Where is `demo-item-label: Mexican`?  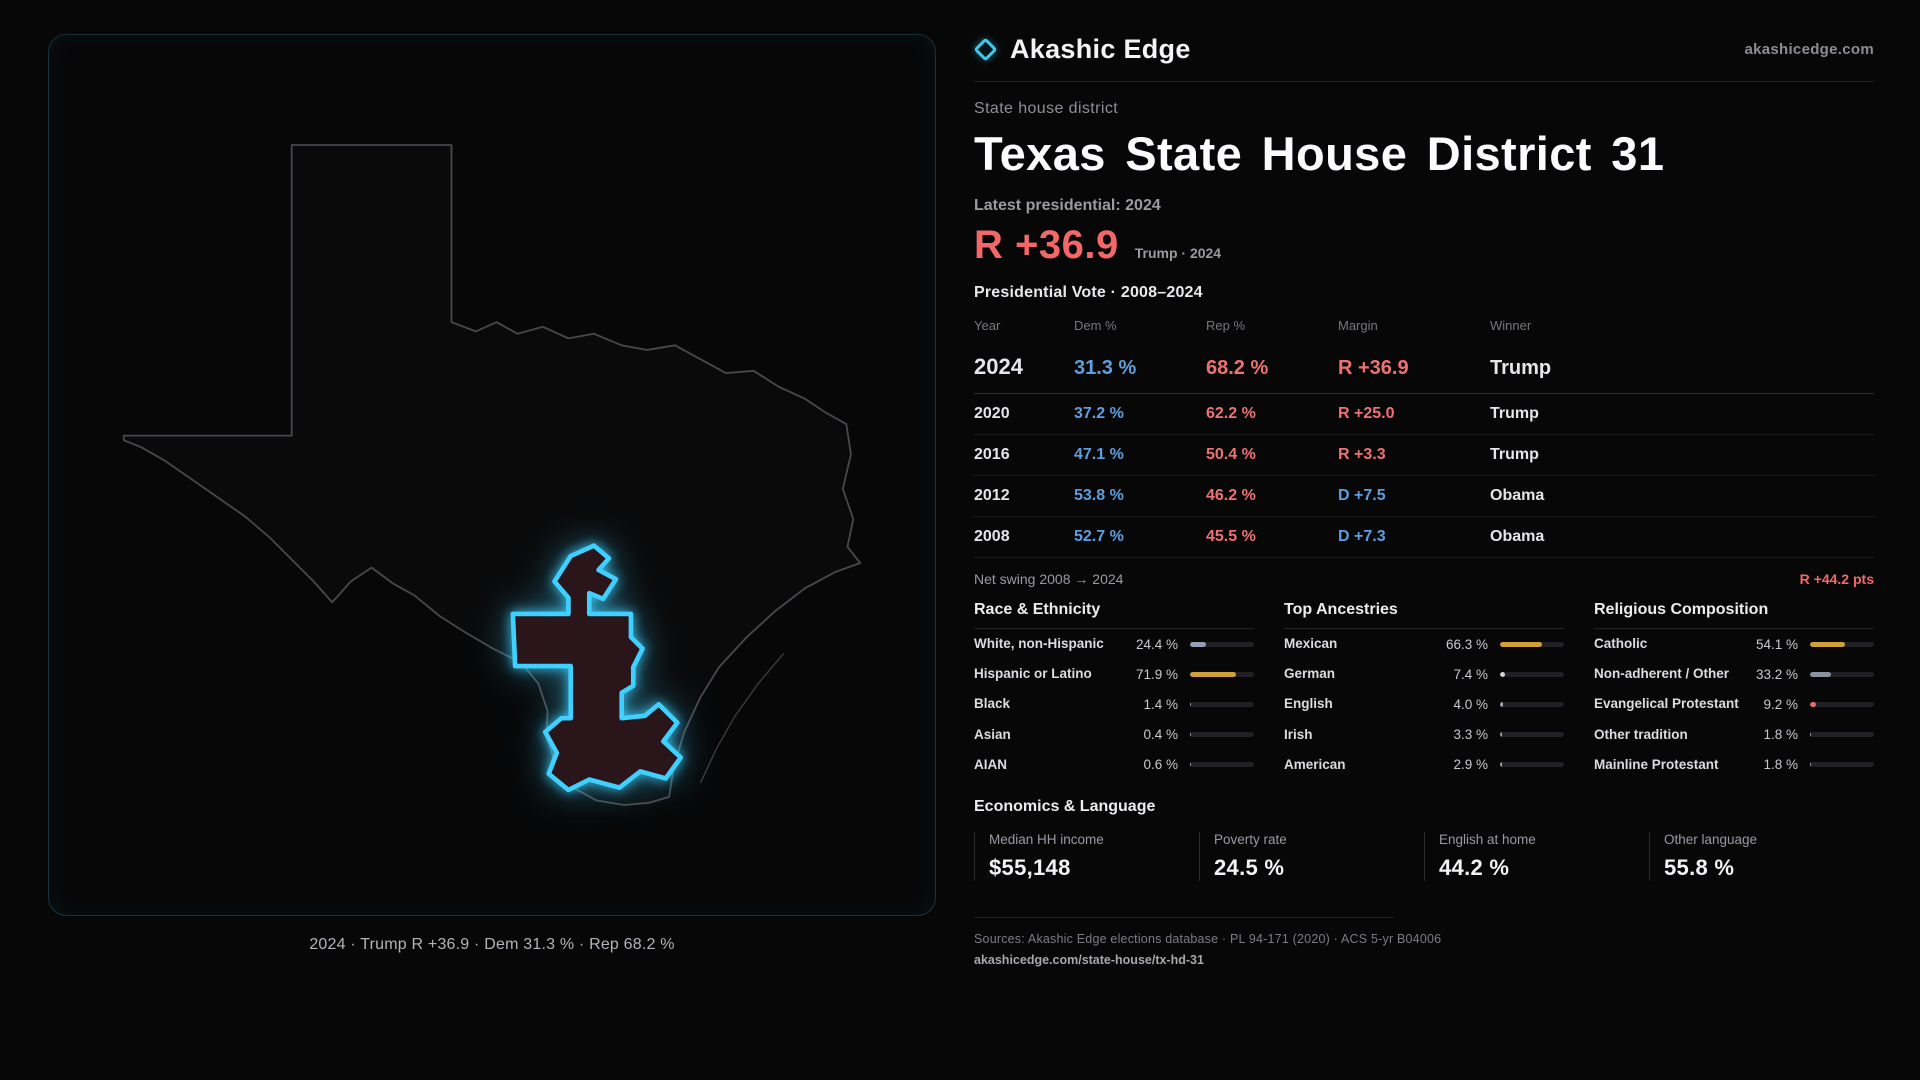
demo-item-label: Mexican is located at coordinates (1311, 643).